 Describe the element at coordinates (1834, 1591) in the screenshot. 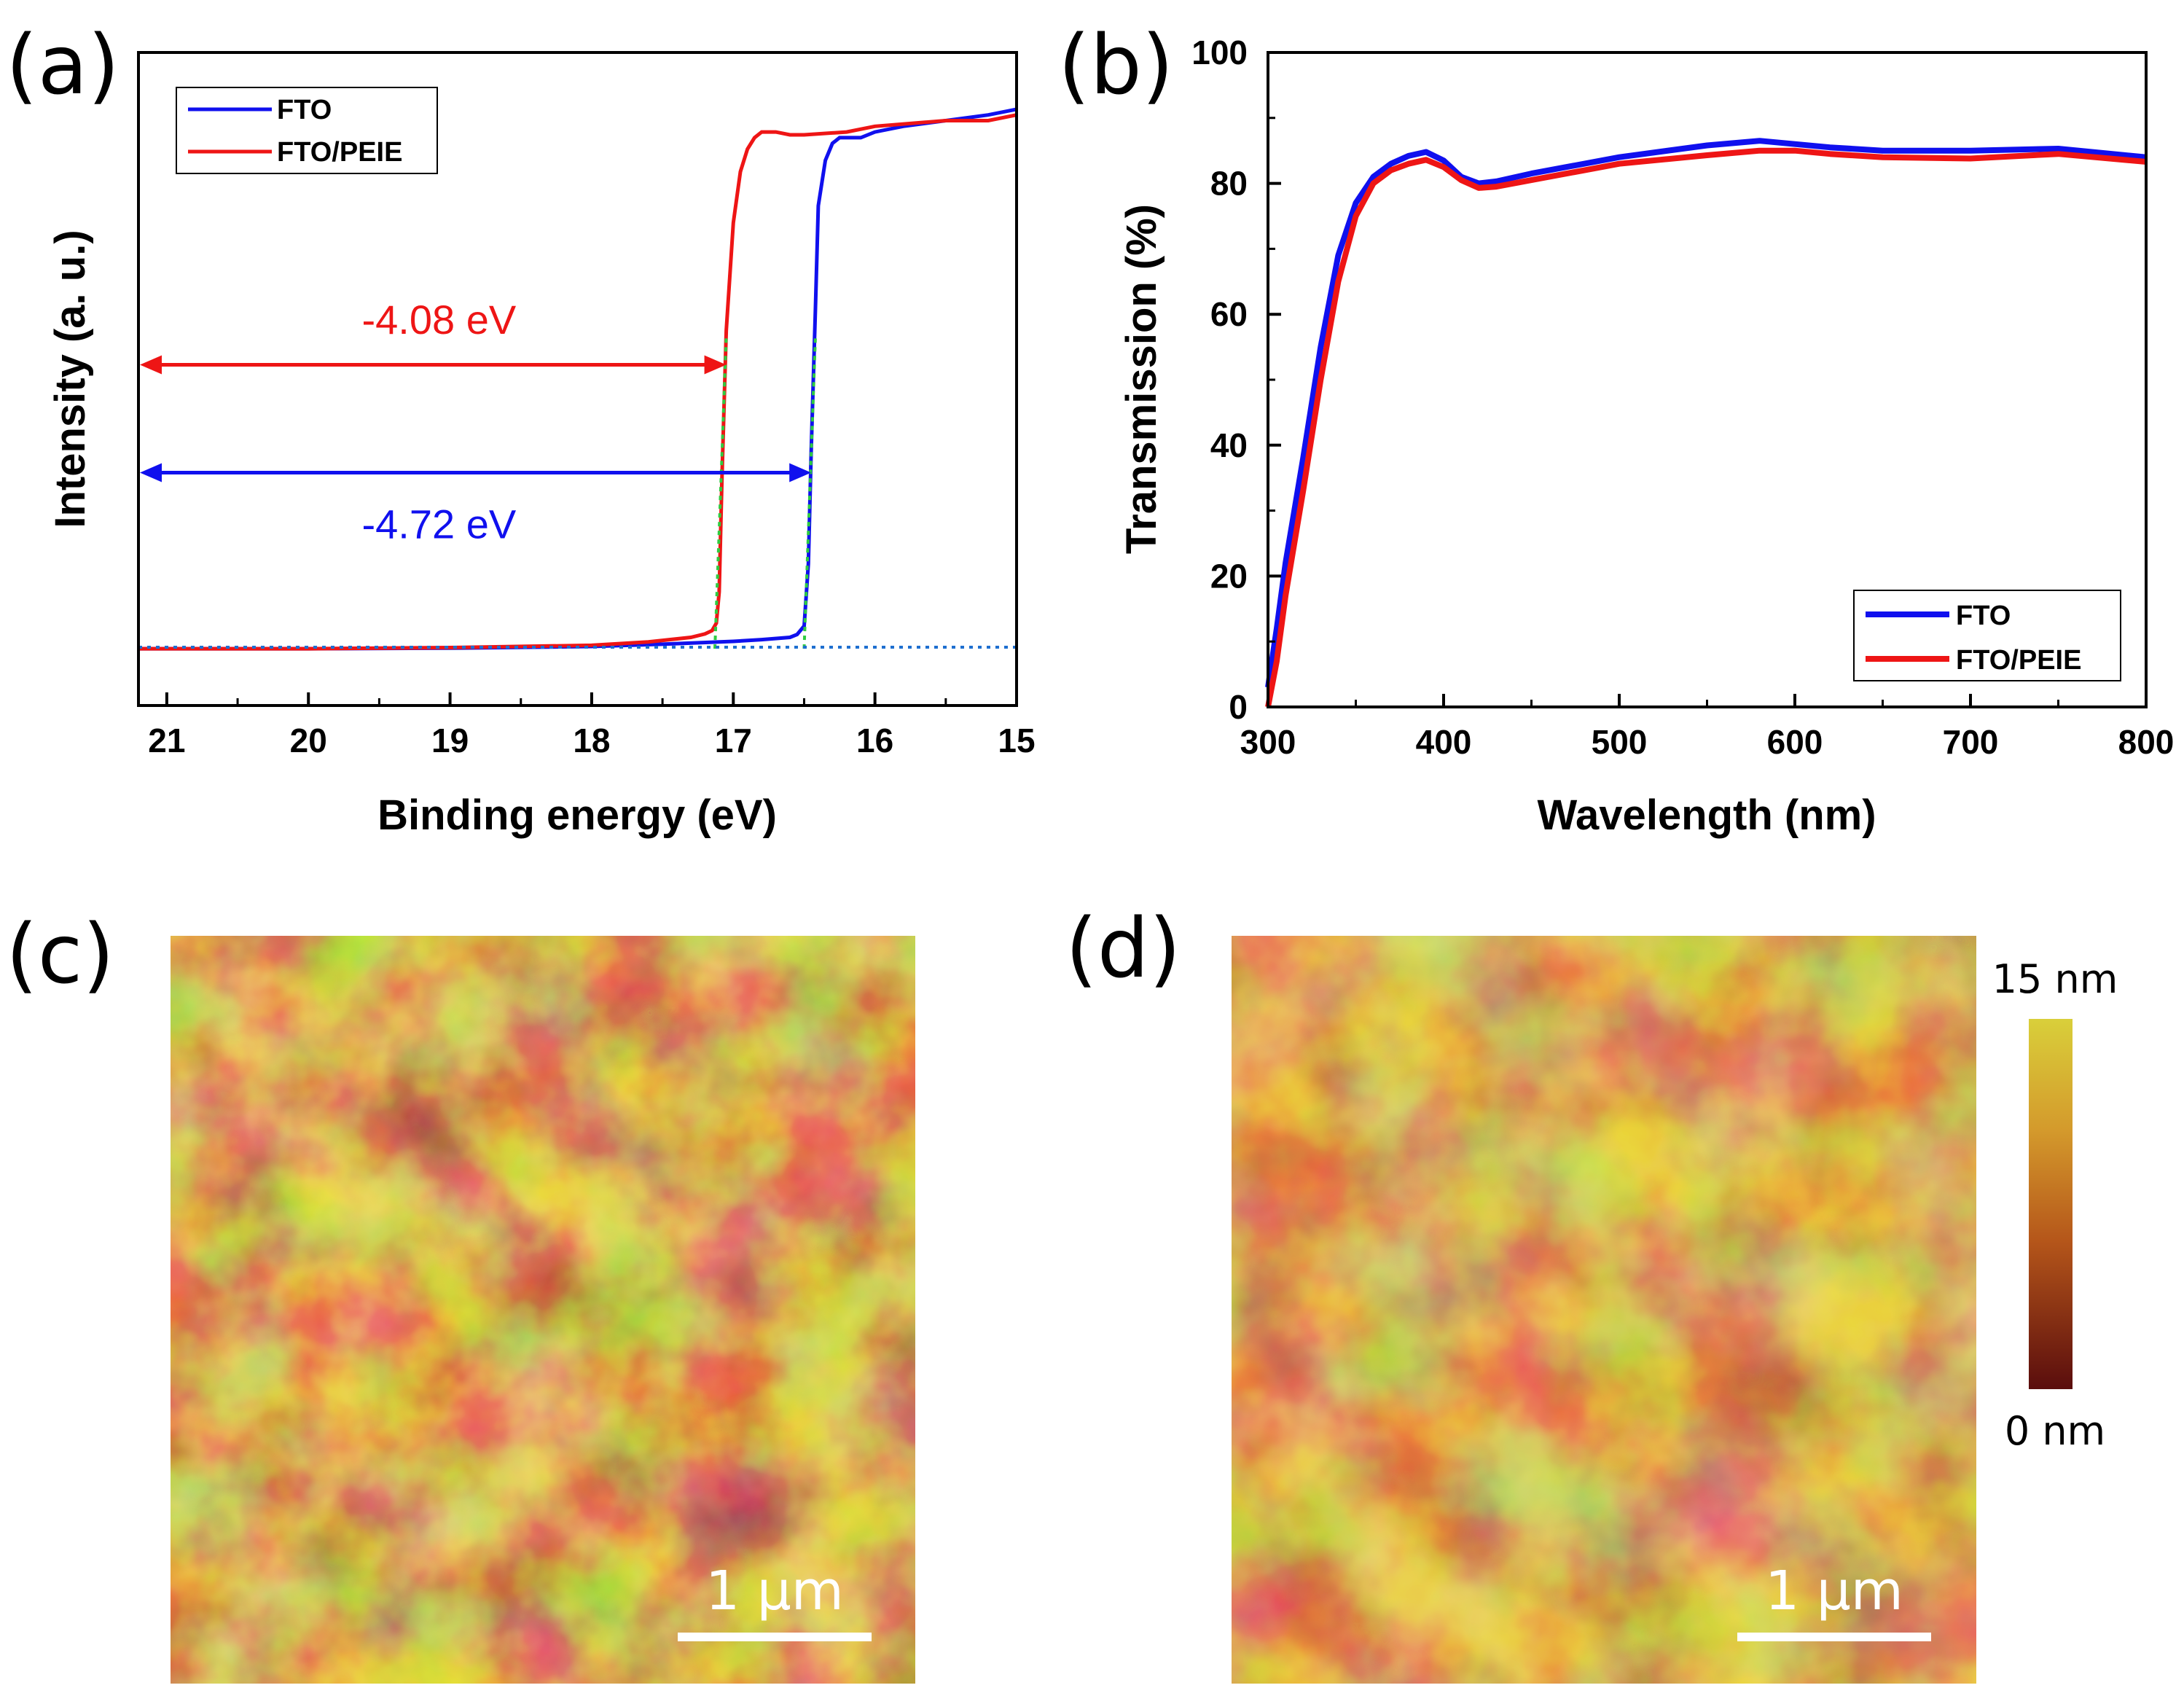

I see `afm-d-scalebar-label: 1 μm` at that location.